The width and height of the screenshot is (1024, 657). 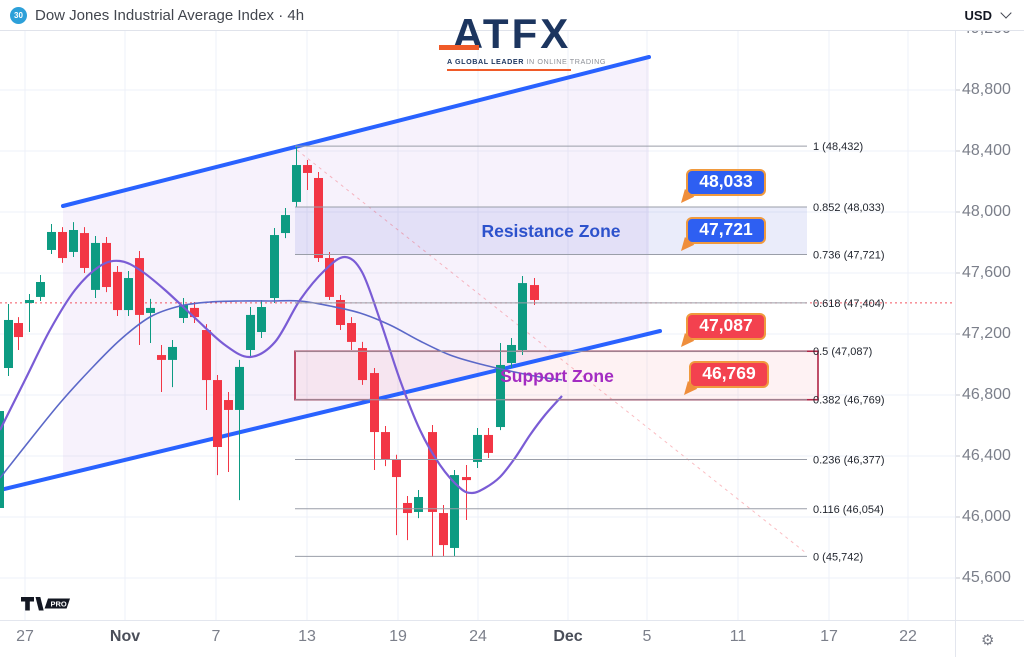 What do you see at coordinates (838, 557) in the screenshot?
I see `fib-level-label: 0 (45,742)` at bounding box center [838, 557].